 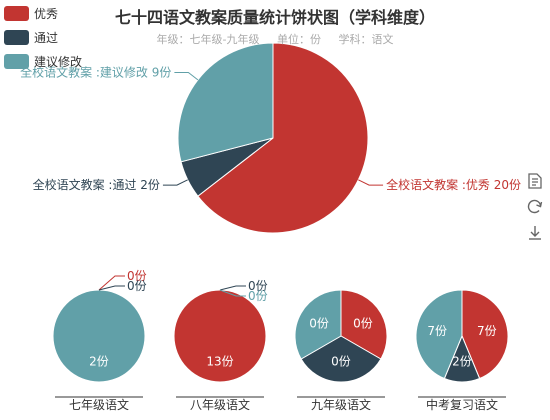 What do you see at coordinates (99, 404) in the screenshot?
I see `pie-name-1: 七年级语文` at bounding box center [99, 404].